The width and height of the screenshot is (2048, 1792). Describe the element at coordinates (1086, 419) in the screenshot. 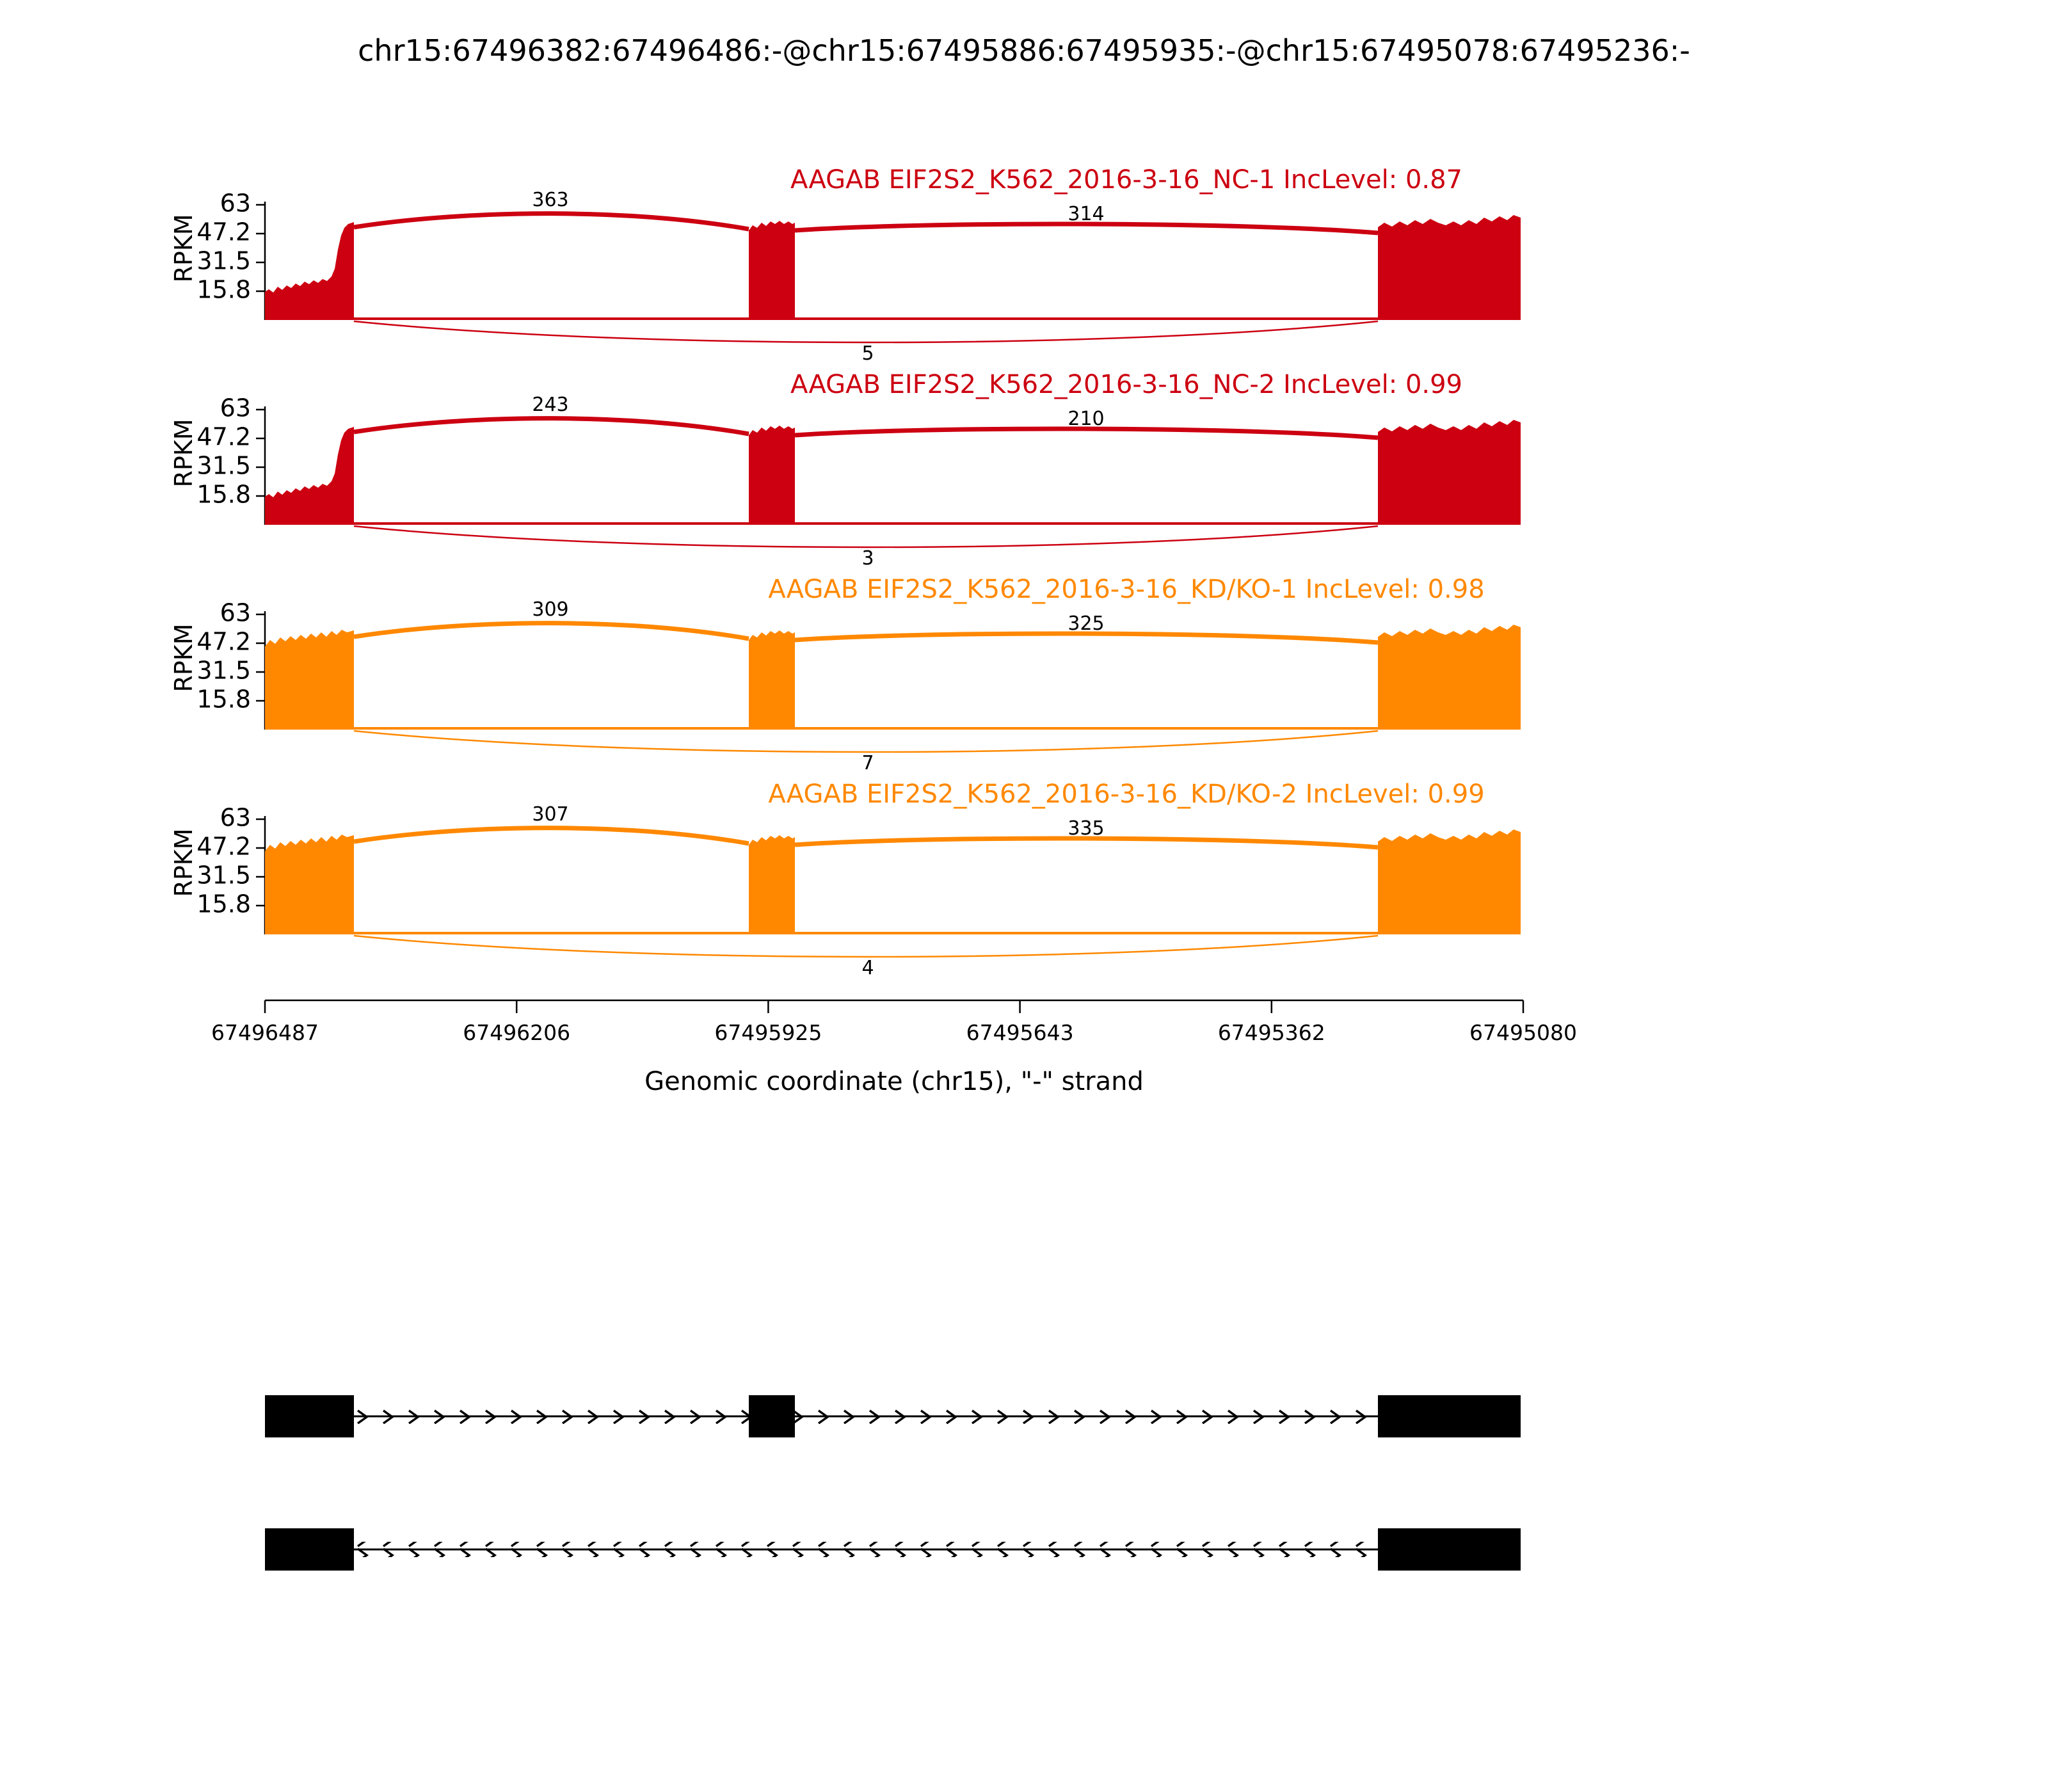

I see `junction-count-right: 210` at that location.